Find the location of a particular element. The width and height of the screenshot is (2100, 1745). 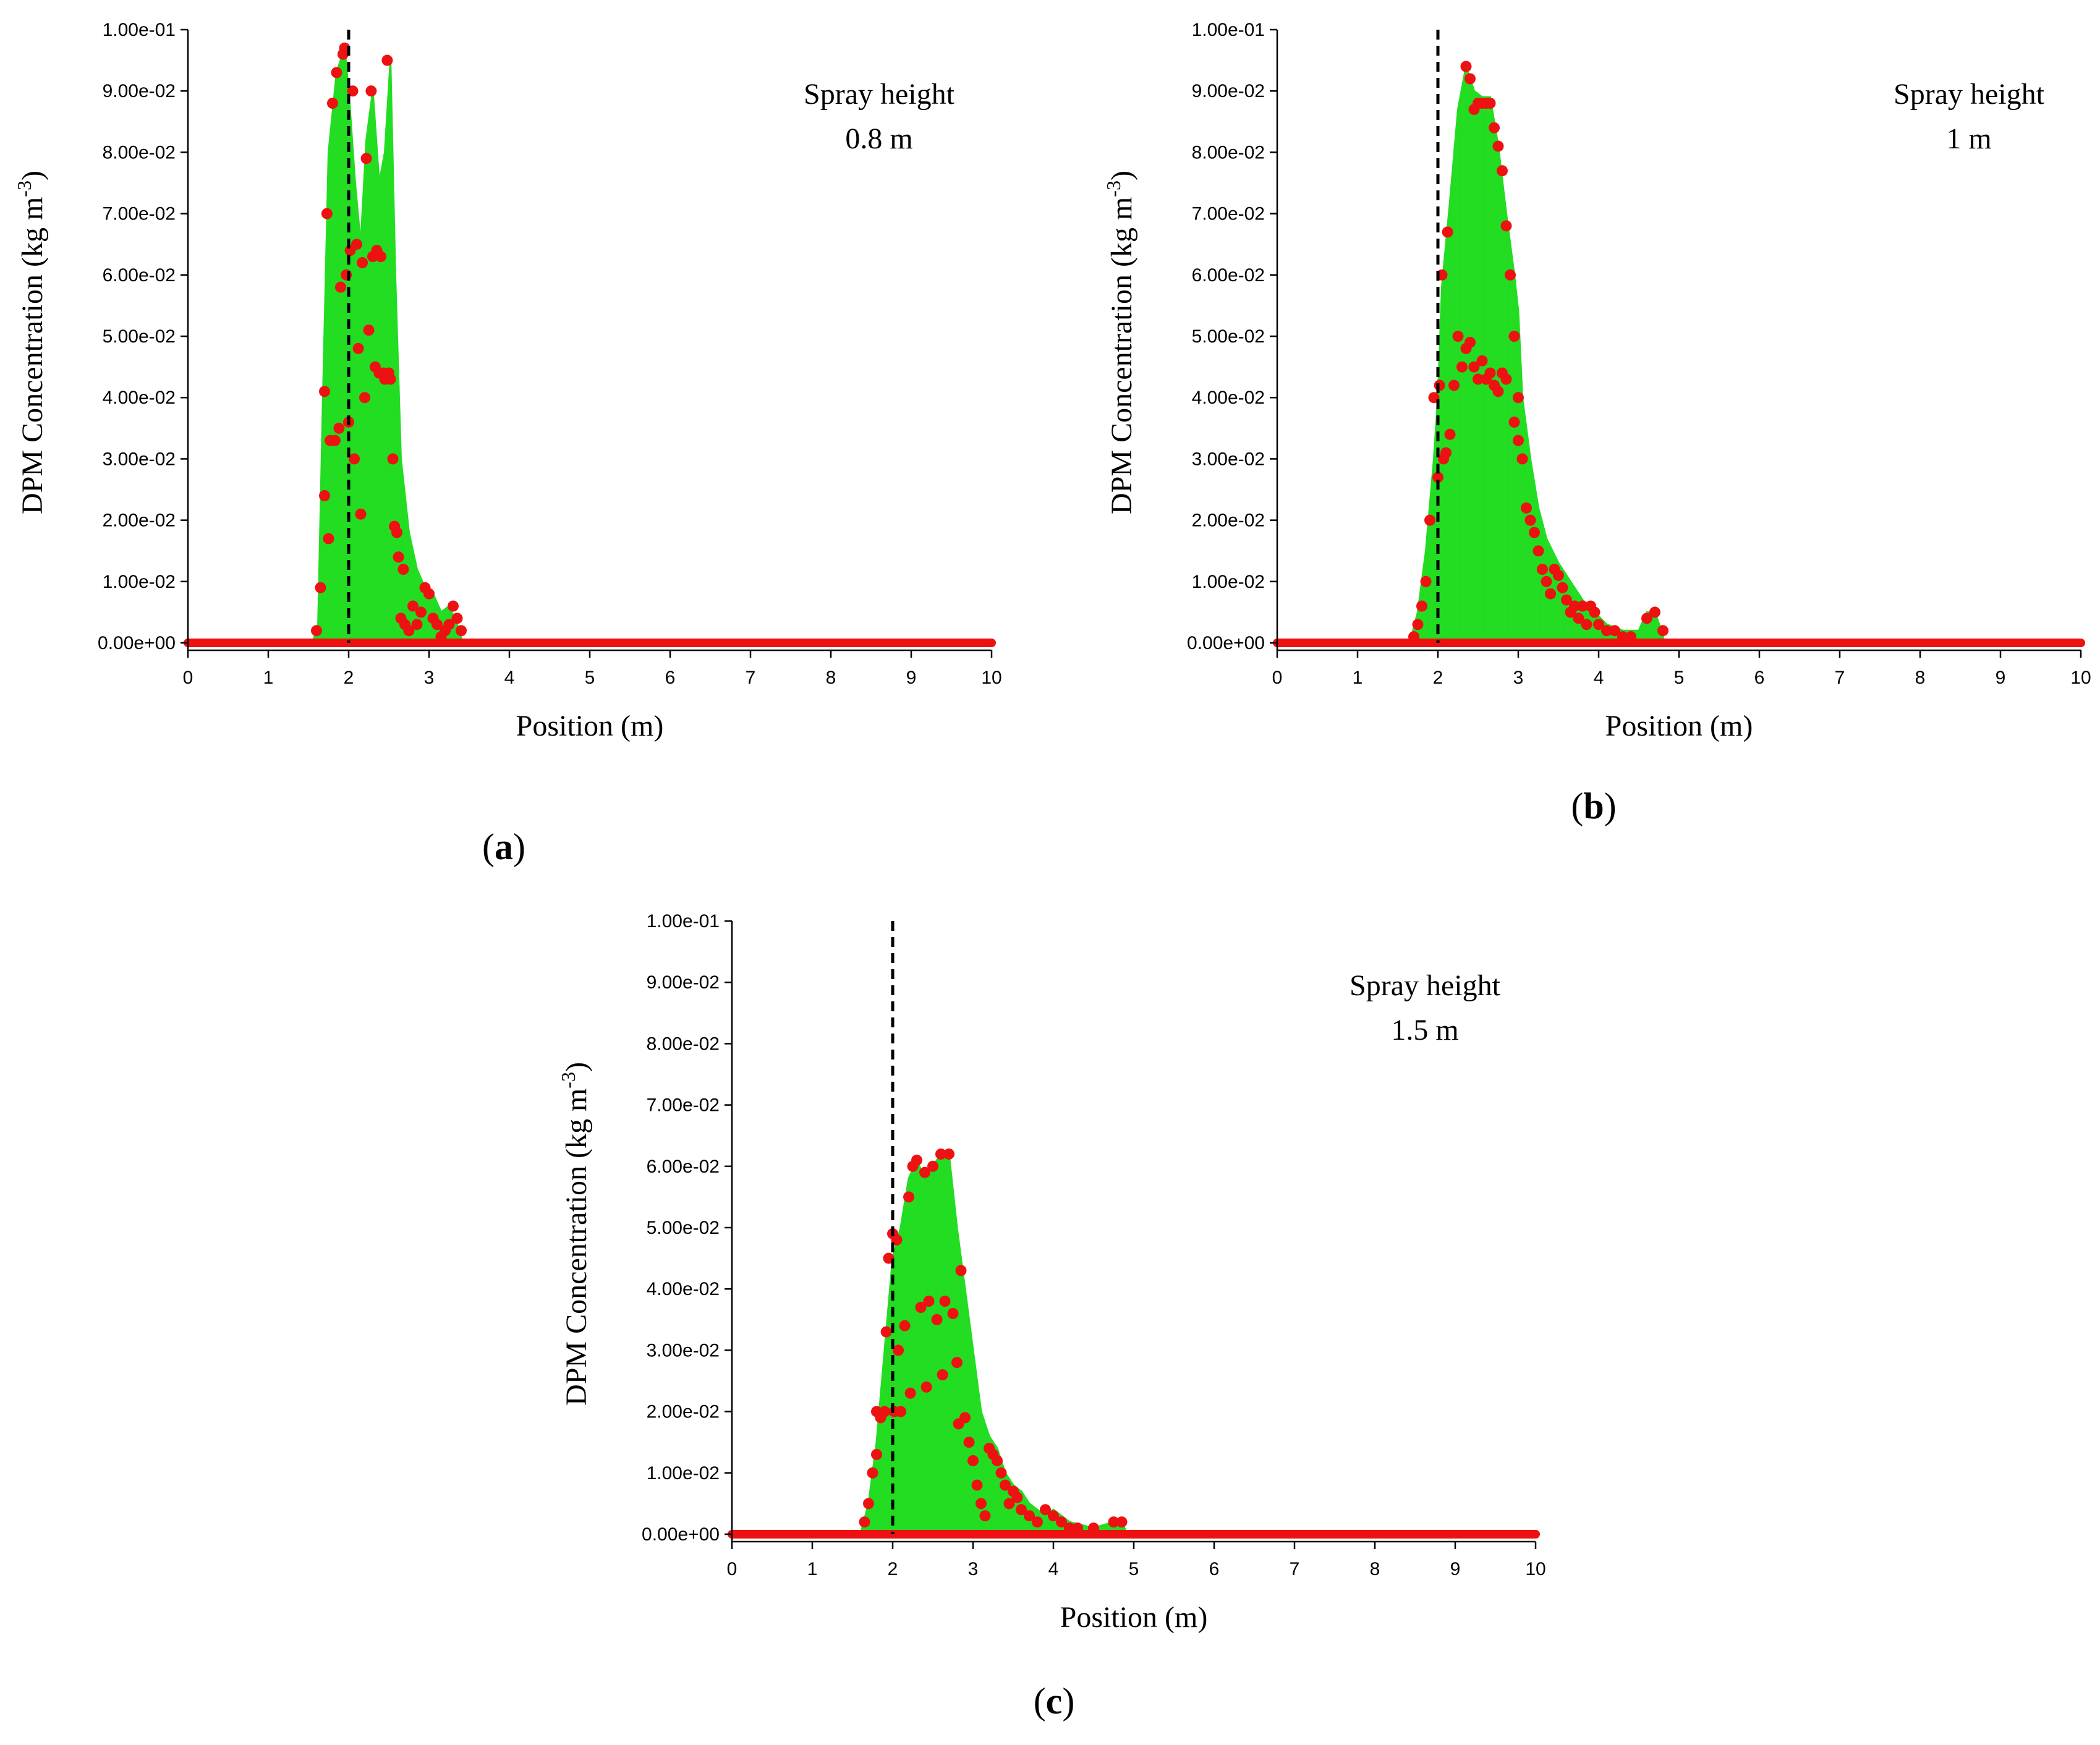

x-tick-label: 2 is located at coordinates (1438, 678).